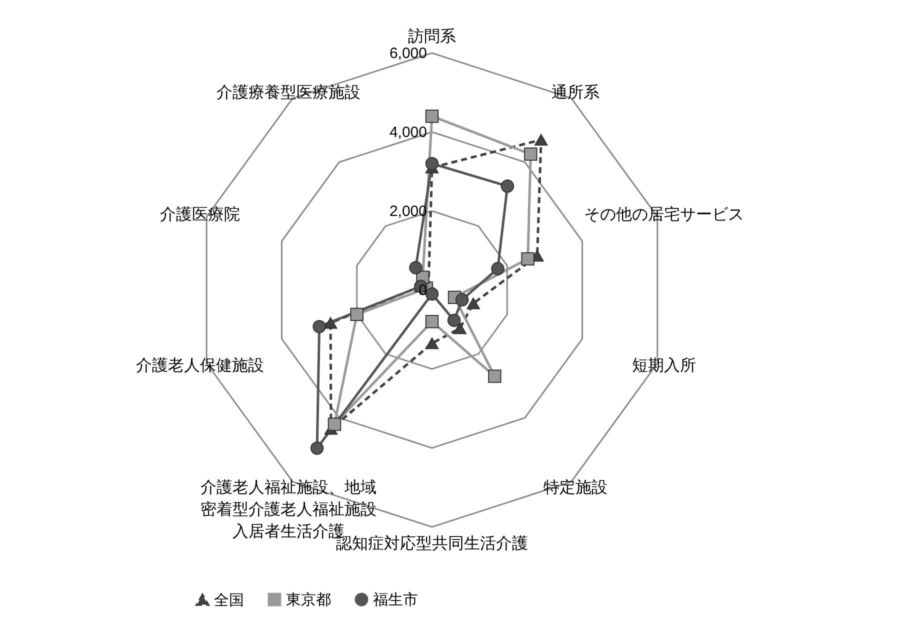 The image size is (897, 637). What do you see at coordinates (664, 215) in the screenshot?
I see `spoke-label: その他の居宅サービス` at bounding box center [664, 215].